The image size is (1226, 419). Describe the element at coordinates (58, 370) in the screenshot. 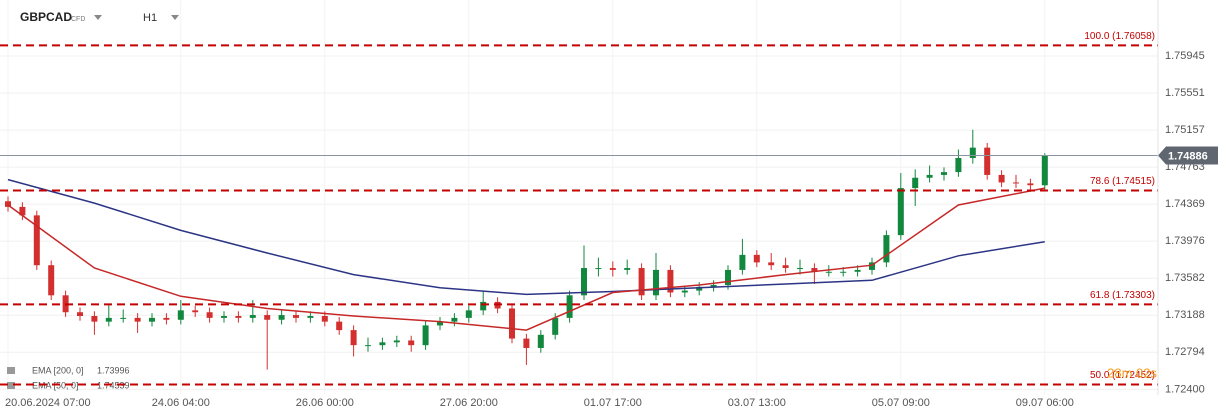

I see `legend-name: EMA [200, 0]` at that location.